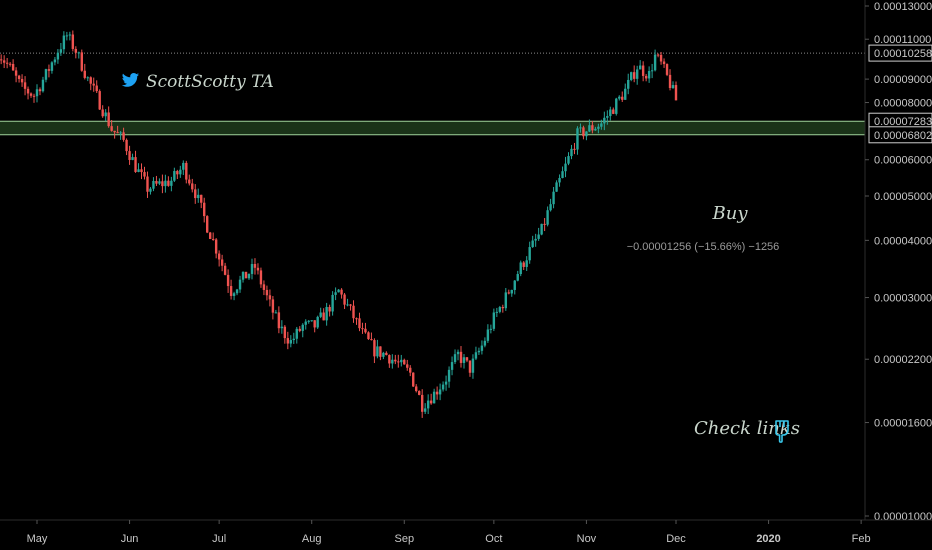 Image resolution: width=932 pixels, height=550 pixels. I want to click on pointing-down-hand-icon, so click(782, 431).